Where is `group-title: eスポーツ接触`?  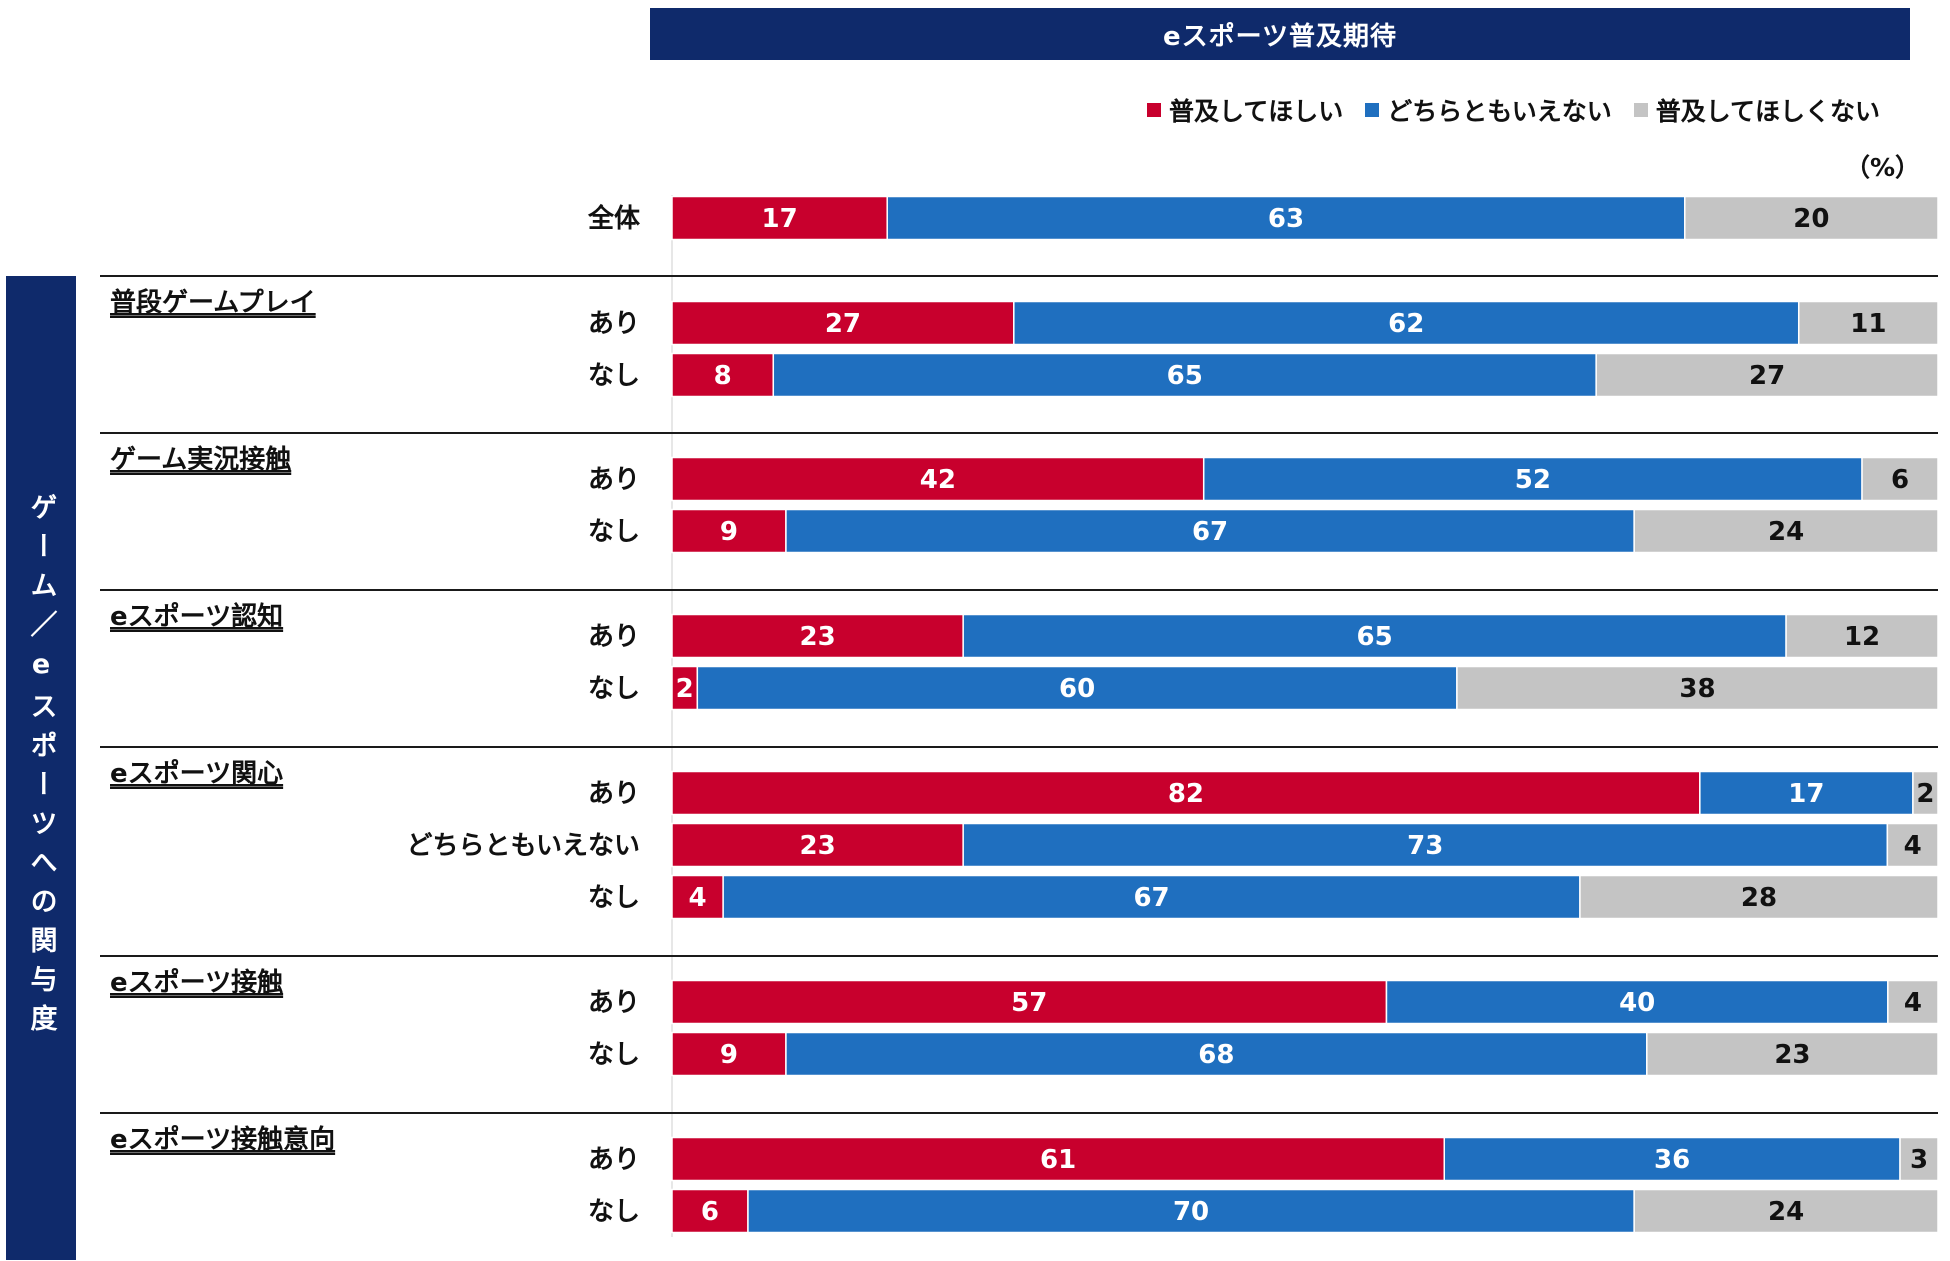 group-title: eスポーツ接触 is located at coordinates (196, 982).